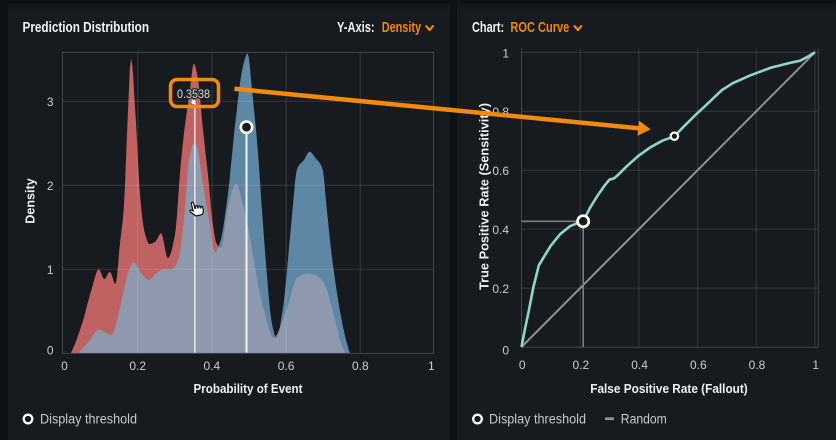  I want to click on svg-text: 2, so click(50, 186).